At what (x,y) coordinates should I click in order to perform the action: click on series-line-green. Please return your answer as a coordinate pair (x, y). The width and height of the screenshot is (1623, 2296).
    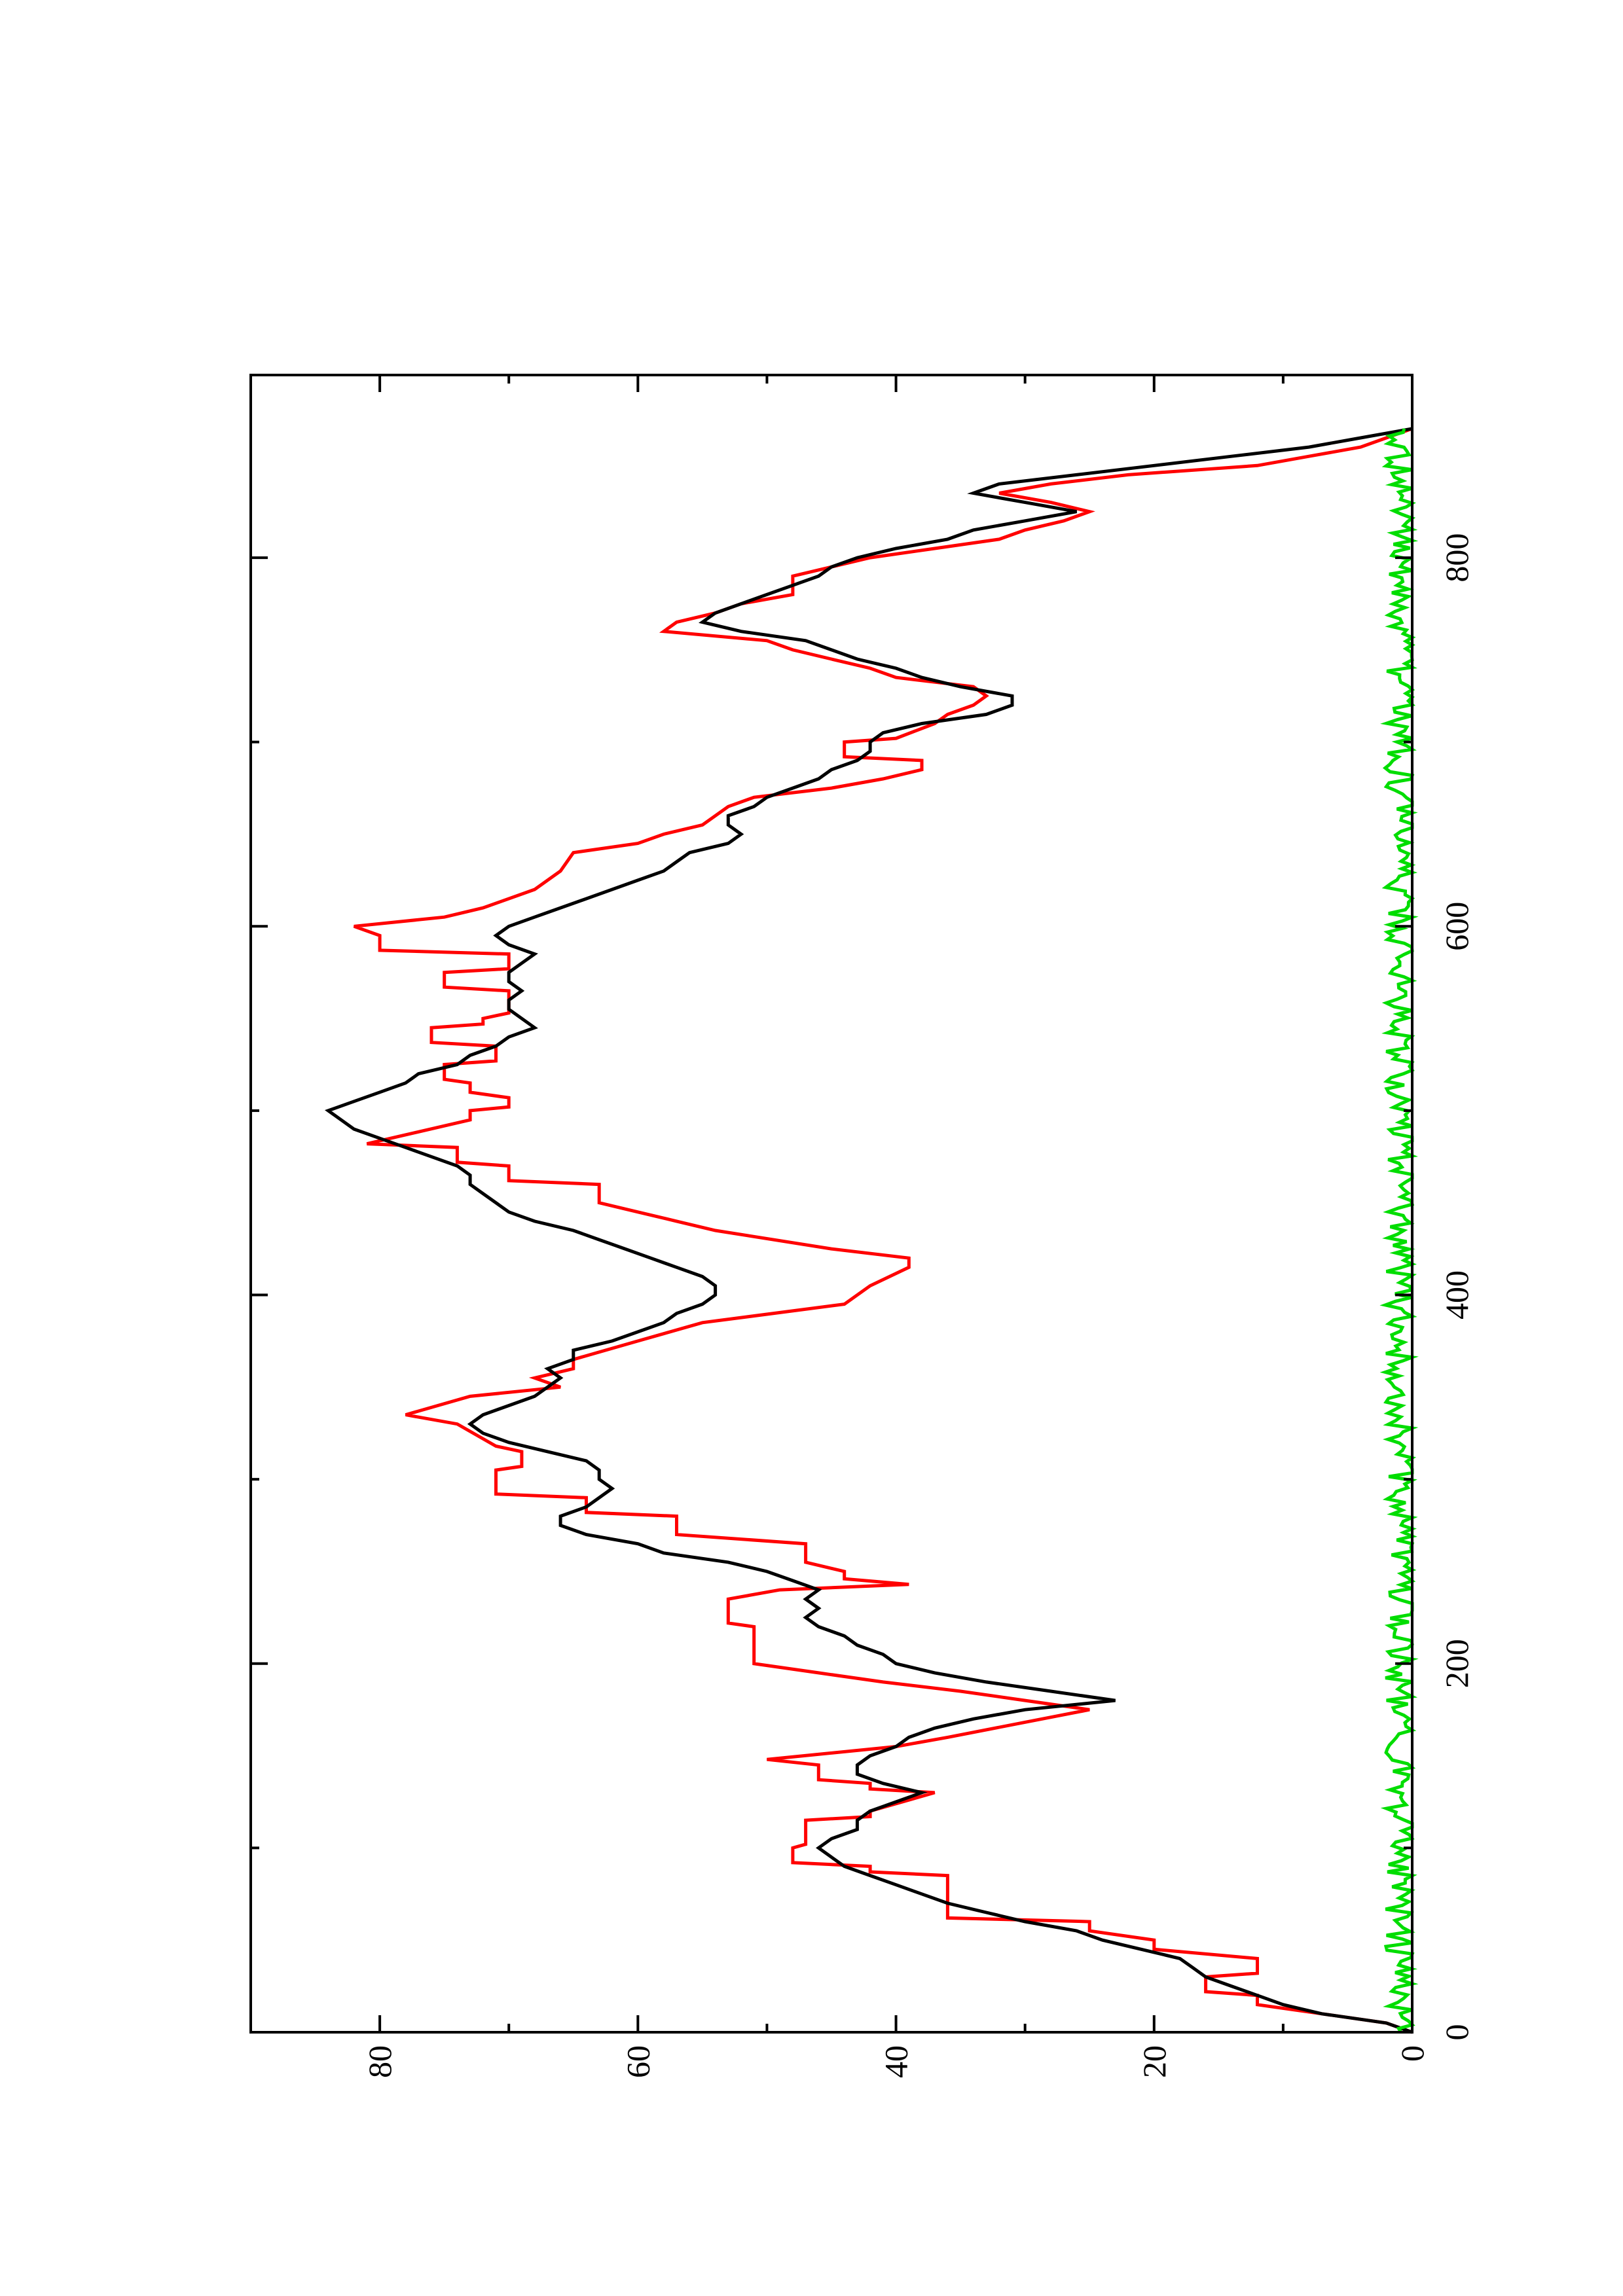
    Looking at the image, I should click on (1399, 1231).